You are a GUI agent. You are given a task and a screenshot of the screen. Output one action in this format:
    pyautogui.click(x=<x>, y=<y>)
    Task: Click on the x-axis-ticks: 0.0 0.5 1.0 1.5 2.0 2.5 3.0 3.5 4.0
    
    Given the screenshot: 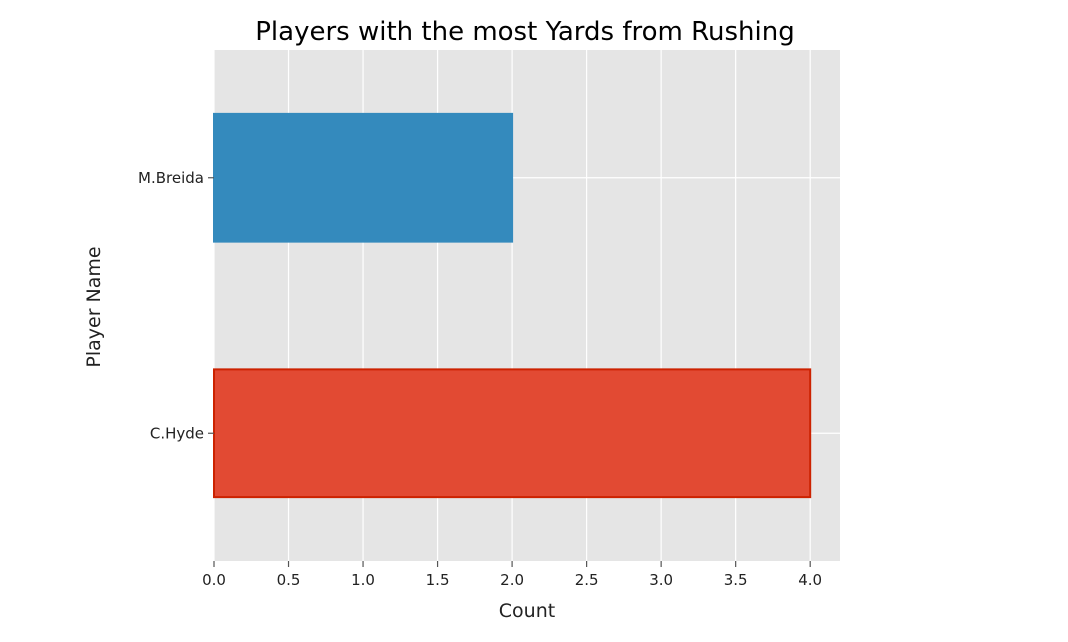 What is the action you would take?
    pyautogui.click(x=512, y=575)
    